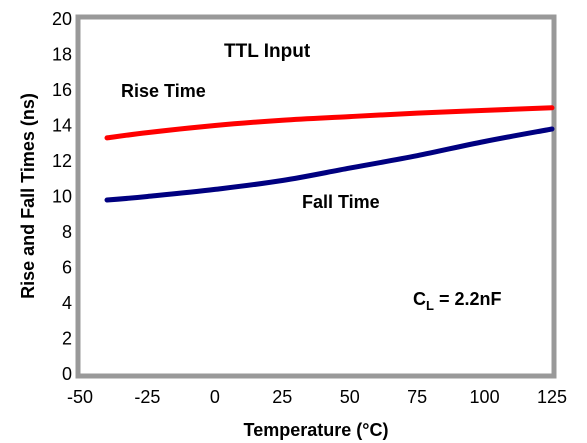  What do you see at coordinates (147, 397) in the screenshot?
I see `x-tick-label: -25` at bounding box center [147, 397].